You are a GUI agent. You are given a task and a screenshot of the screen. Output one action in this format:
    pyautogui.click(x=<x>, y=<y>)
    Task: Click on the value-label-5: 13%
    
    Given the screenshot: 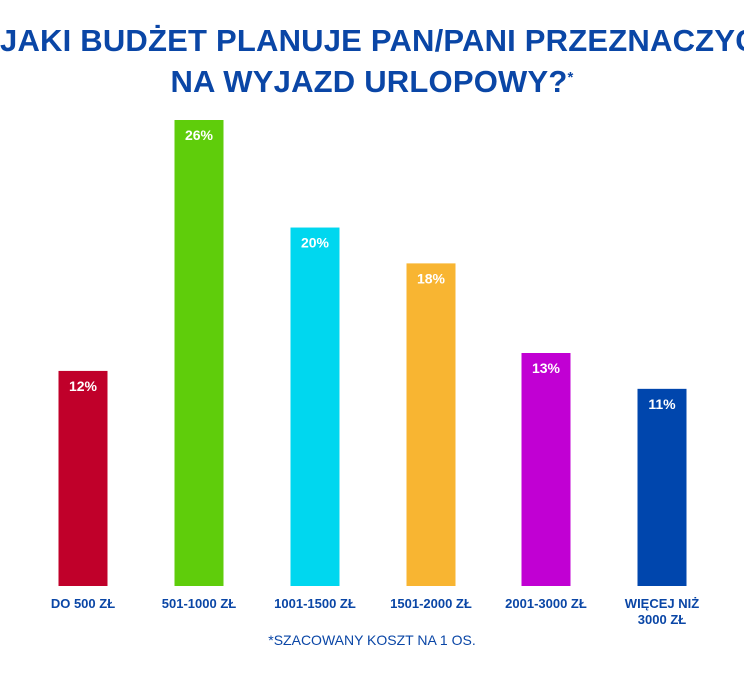 What is the action you would take?
    pyautogui.click(x=546, y=368)
    